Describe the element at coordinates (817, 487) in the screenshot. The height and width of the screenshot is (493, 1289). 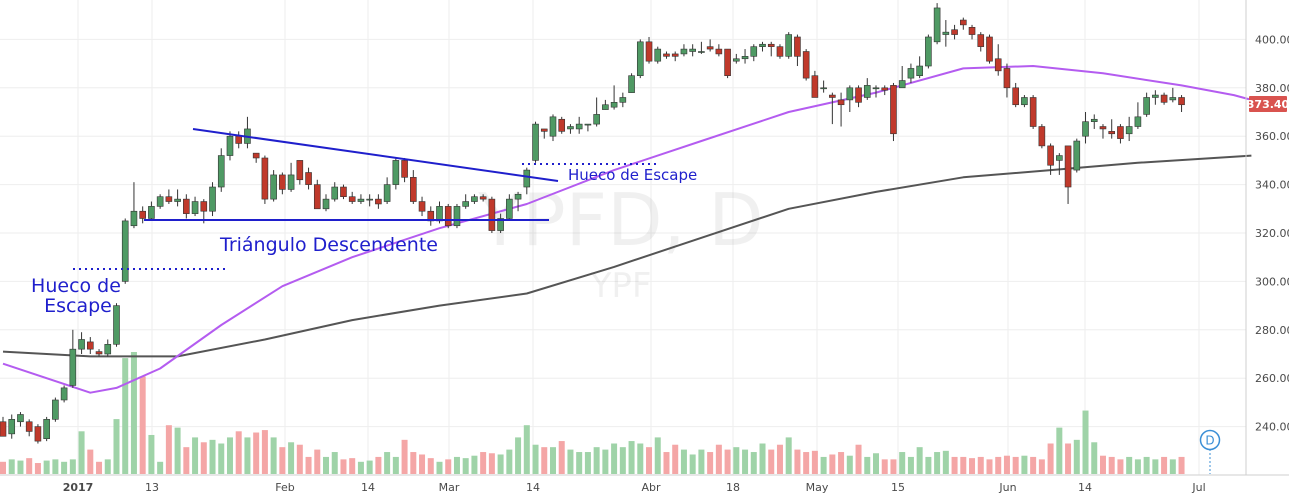
I see `time-tick-label: May` at that location.